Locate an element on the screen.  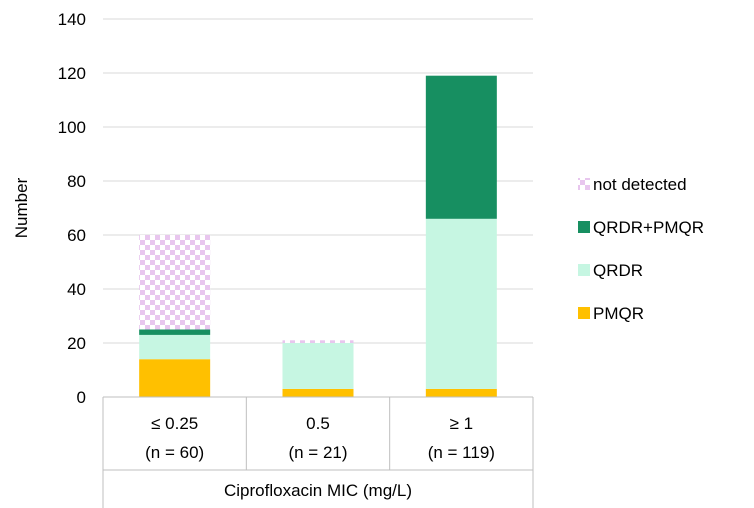
x-axis-tick-labels: ≤ 0.25 (n = 60) 0.5 (n = 21) ≥ 1 (n = 119) is located at coordinates (320, 438).